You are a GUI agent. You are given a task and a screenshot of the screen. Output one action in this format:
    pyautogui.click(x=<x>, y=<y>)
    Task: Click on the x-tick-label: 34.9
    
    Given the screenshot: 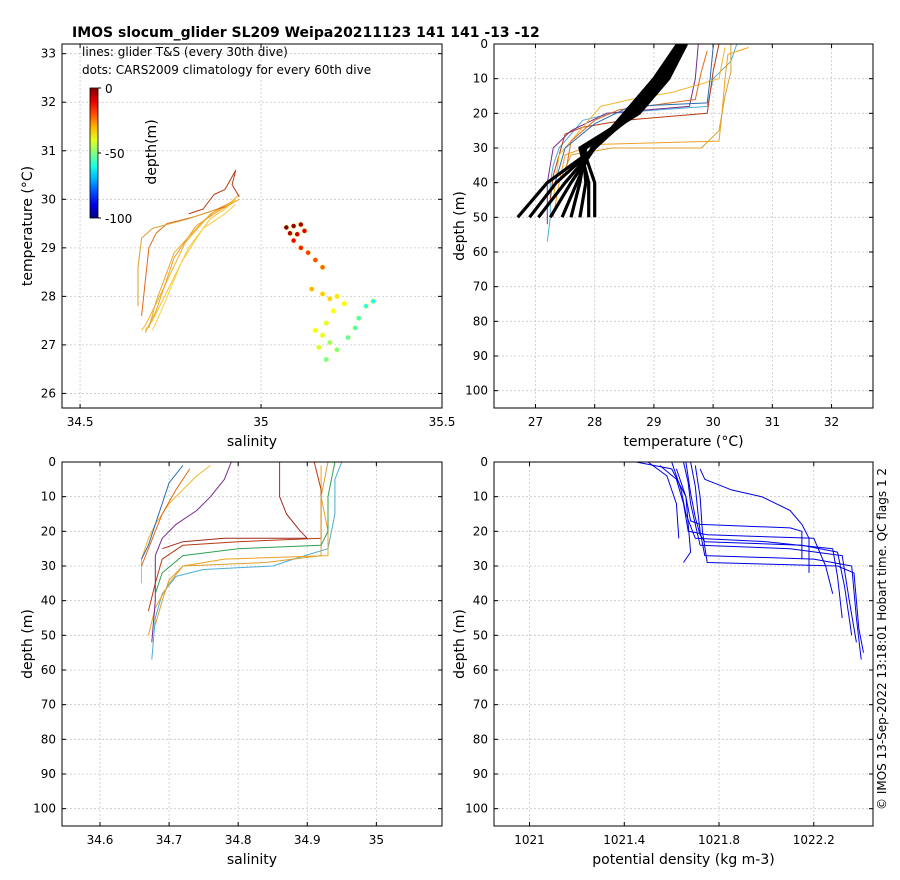 What is the action you would take?
    pyautogui.click(x=307, y=840)
    